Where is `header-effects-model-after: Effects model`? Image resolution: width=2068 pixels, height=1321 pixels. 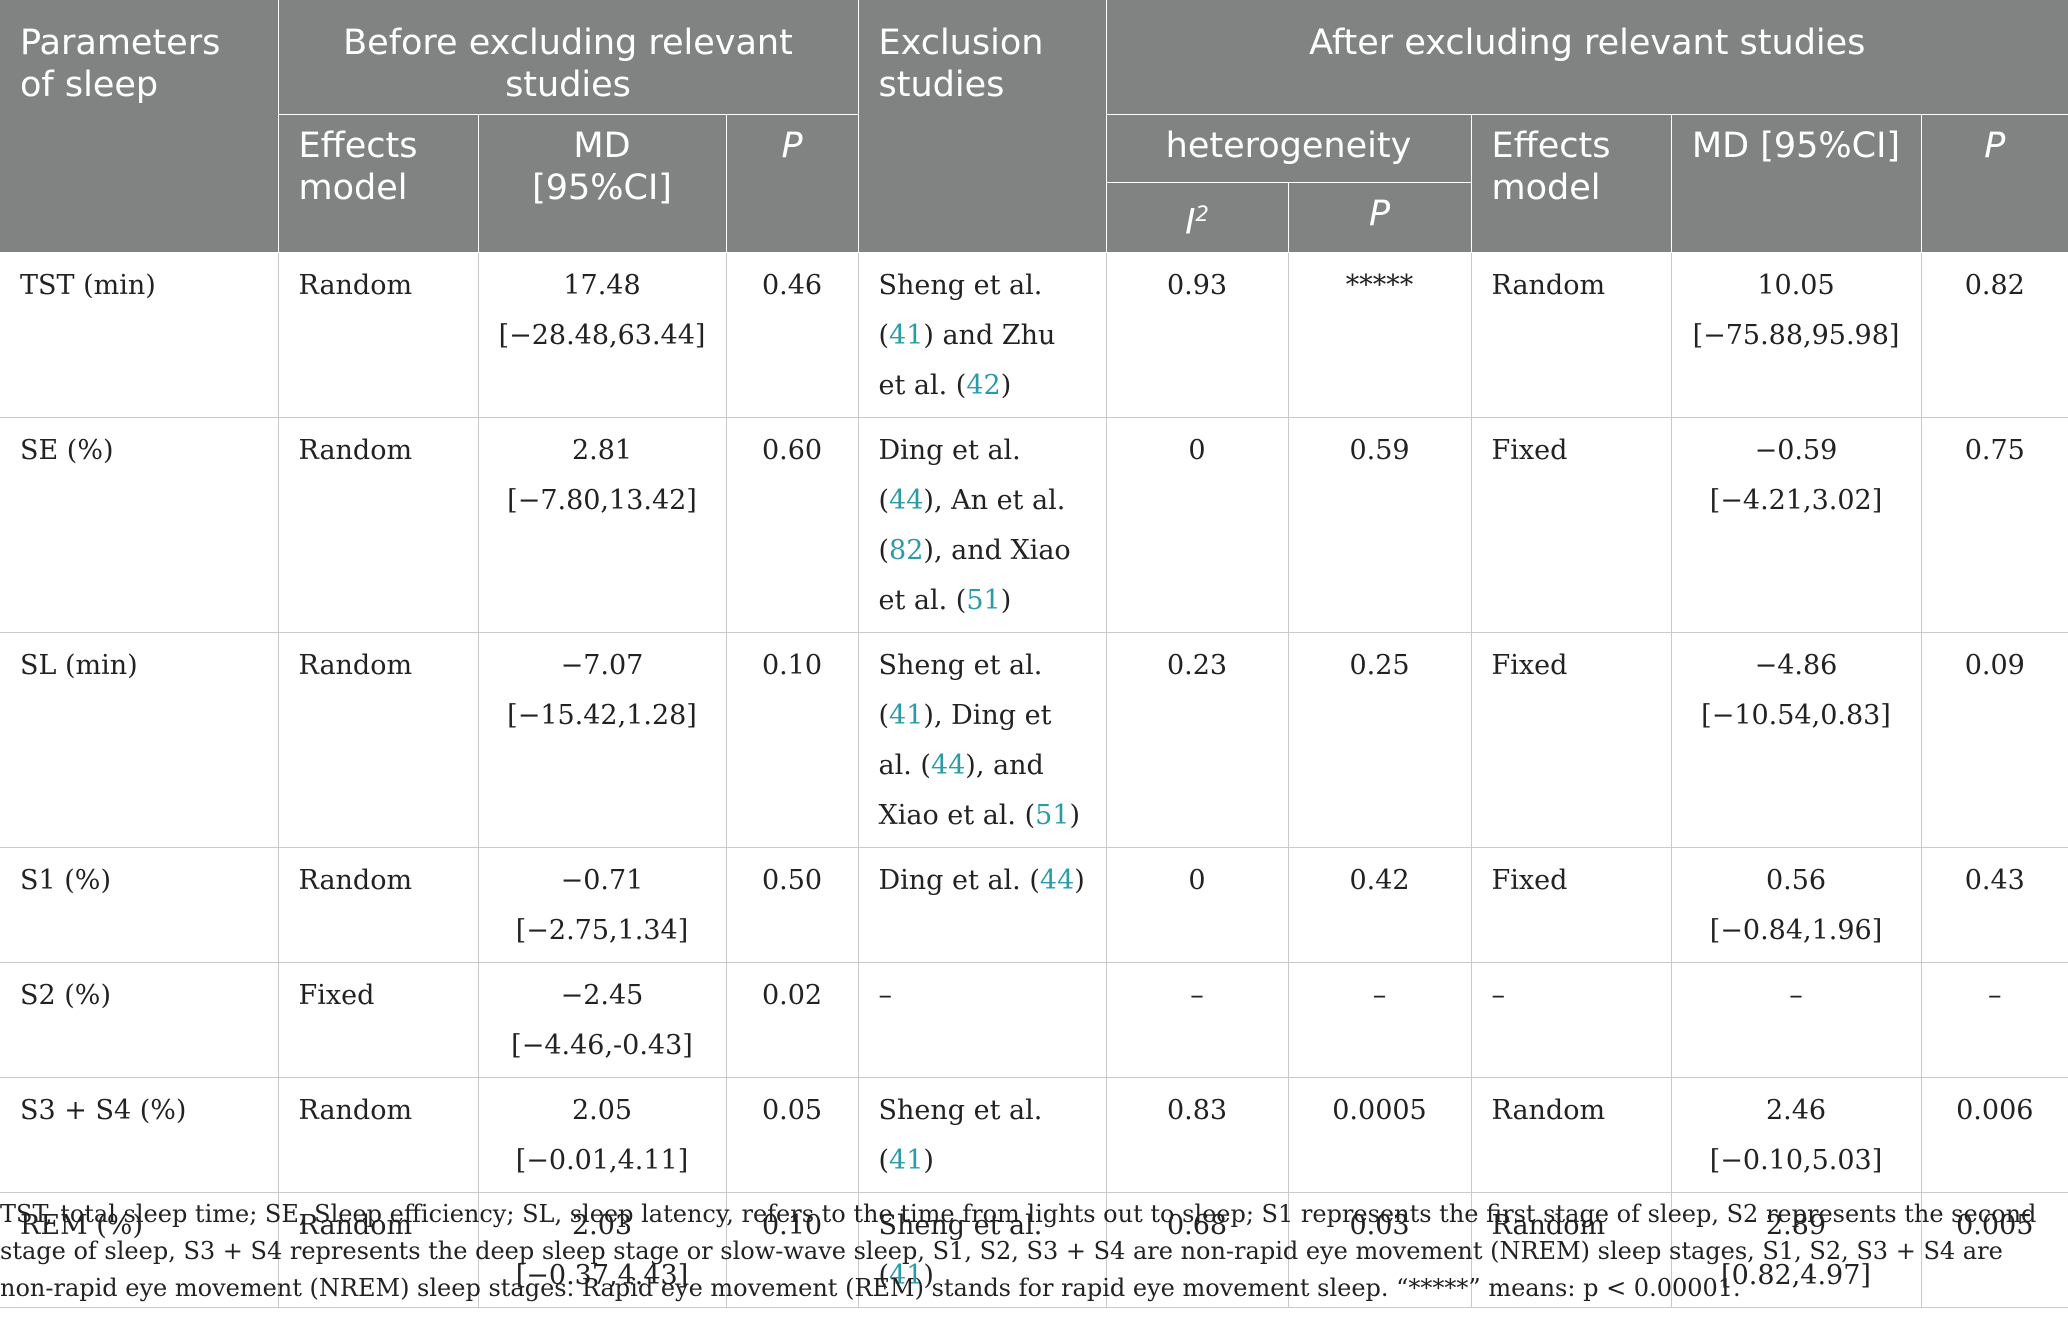 header-effects-model-after: Effects model is located at coordinates (1571, 183).